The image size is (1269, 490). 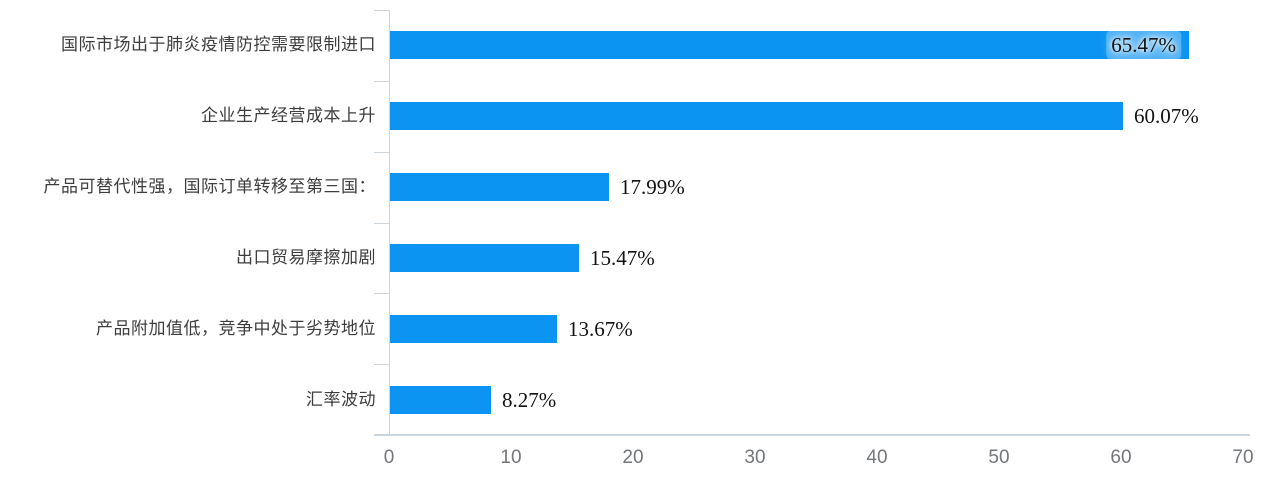 What do you see at coordinates (877, 457) in the screenshot?
I see `x-tick-label: 40` at bounding box center [877, 457].